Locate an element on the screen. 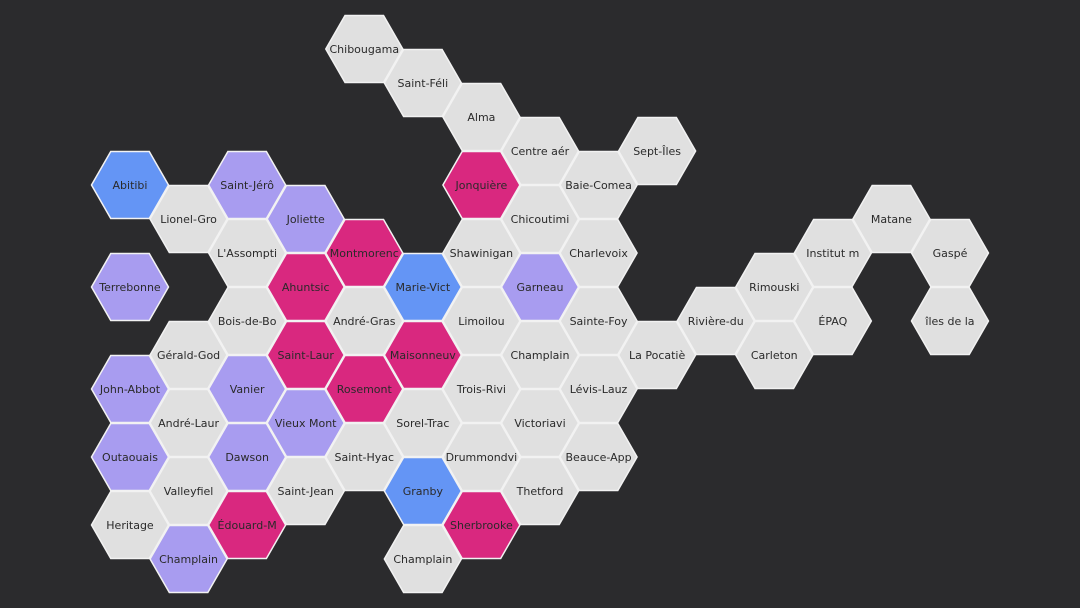 The image size is (1080, 608). hex-cell: Rimouski is located at coordinates (774, 287).